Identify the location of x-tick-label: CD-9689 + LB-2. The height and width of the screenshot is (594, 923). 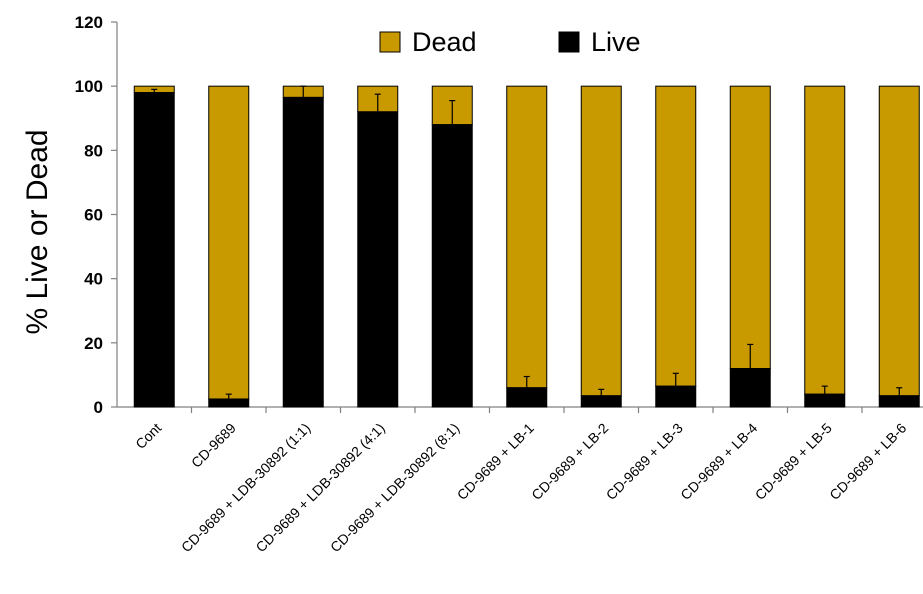
(569, 461).